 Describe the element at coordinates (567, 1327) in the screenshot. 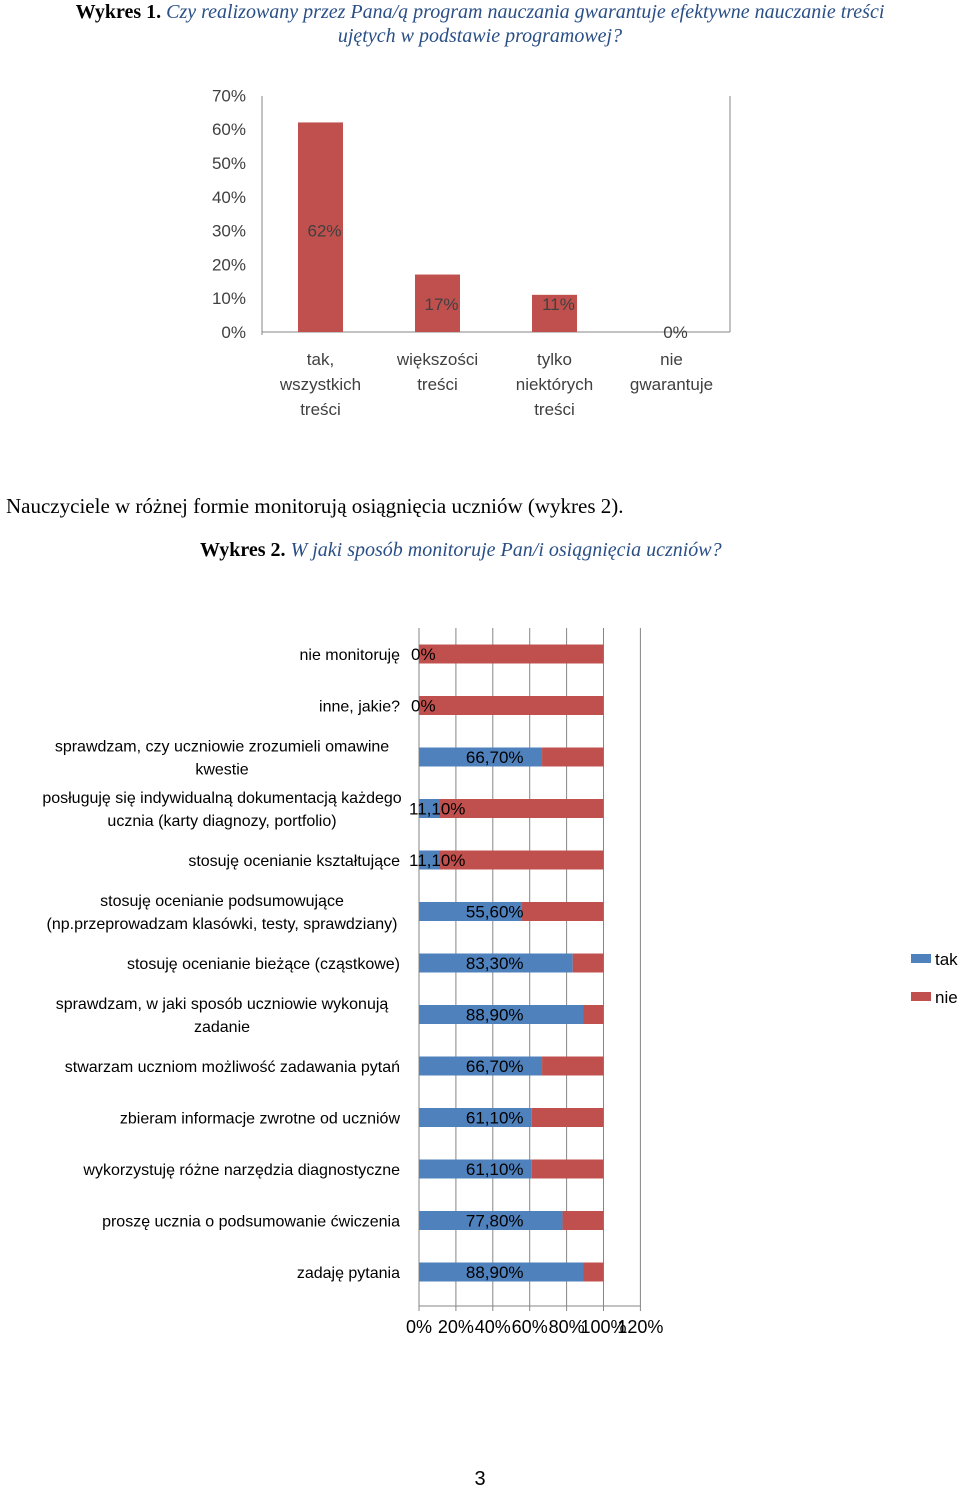

I see `chart2-x-tick-label: 80%` at that location.